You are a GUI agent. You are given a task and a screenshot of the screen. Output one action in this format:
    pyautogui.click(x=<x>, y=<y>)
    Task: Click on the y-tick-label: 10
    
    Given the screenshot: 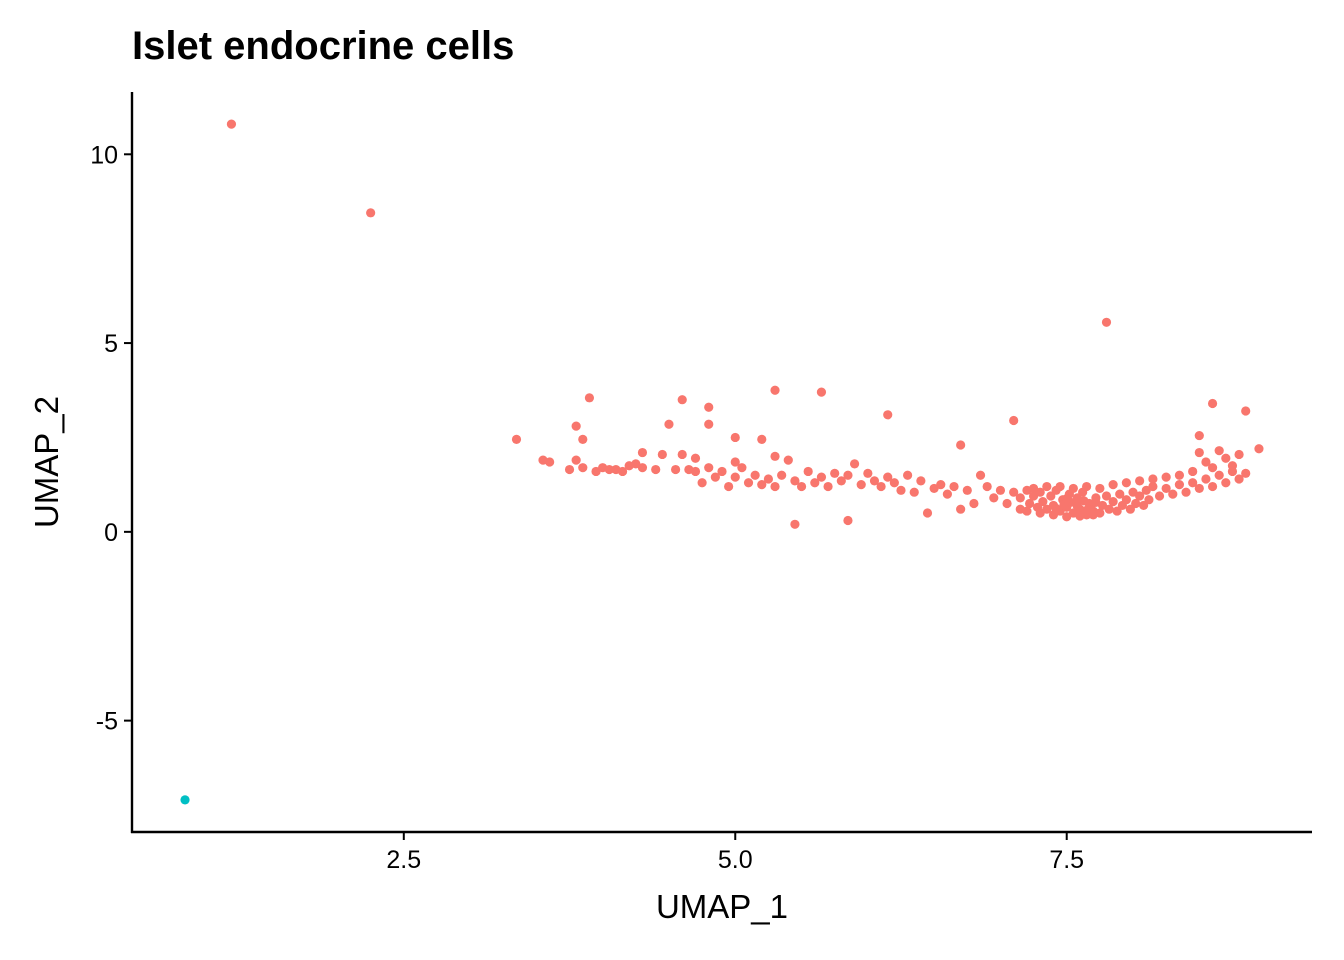 What is the action you would take?
    pyautogui.click(x=104, y=155)
    